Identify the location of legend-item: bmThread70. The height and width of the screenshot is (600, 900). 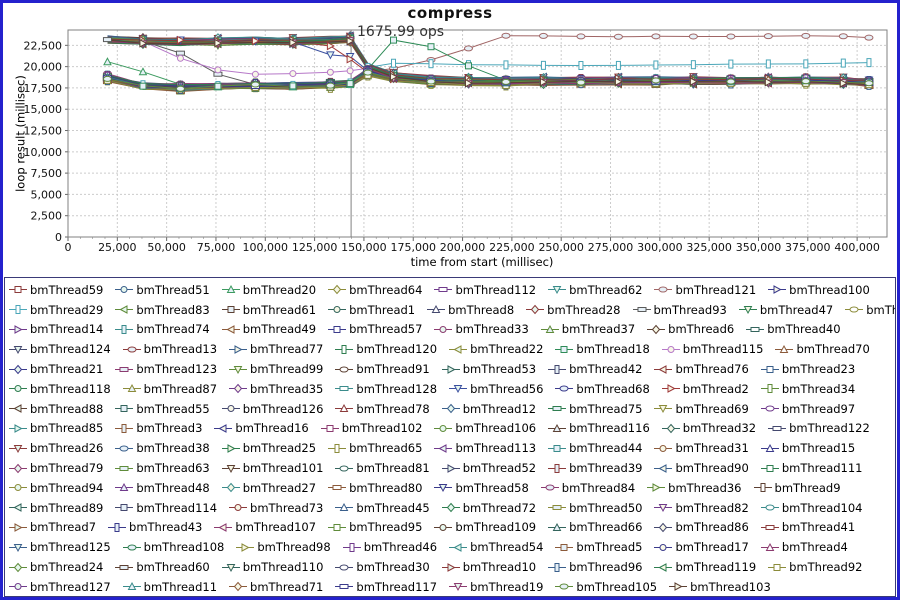
(822, 349).